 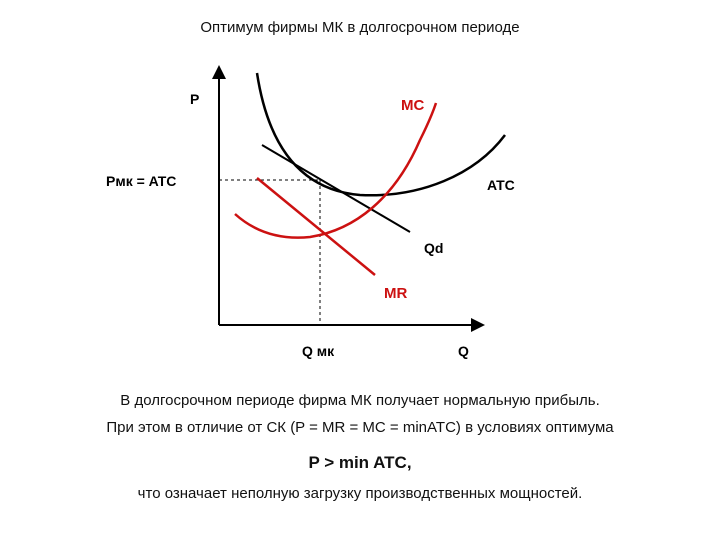 What do you see at coordinates (501, 185) in the screenshot?
I see `atc-label: ATC` at bounding box center [501, 185].